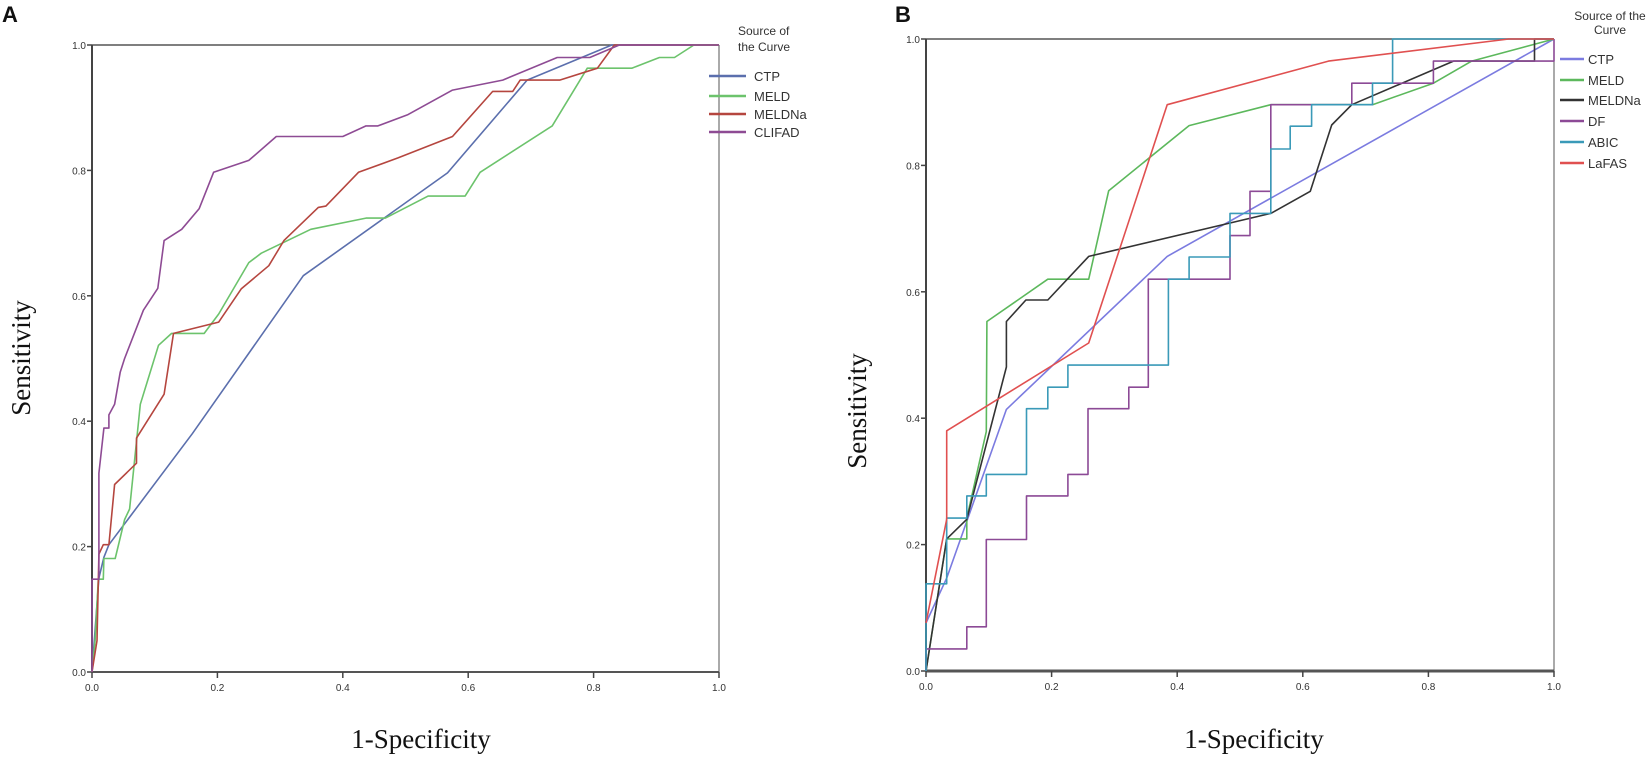  I want to click on legend-title: Curve, so click(1610, 30).